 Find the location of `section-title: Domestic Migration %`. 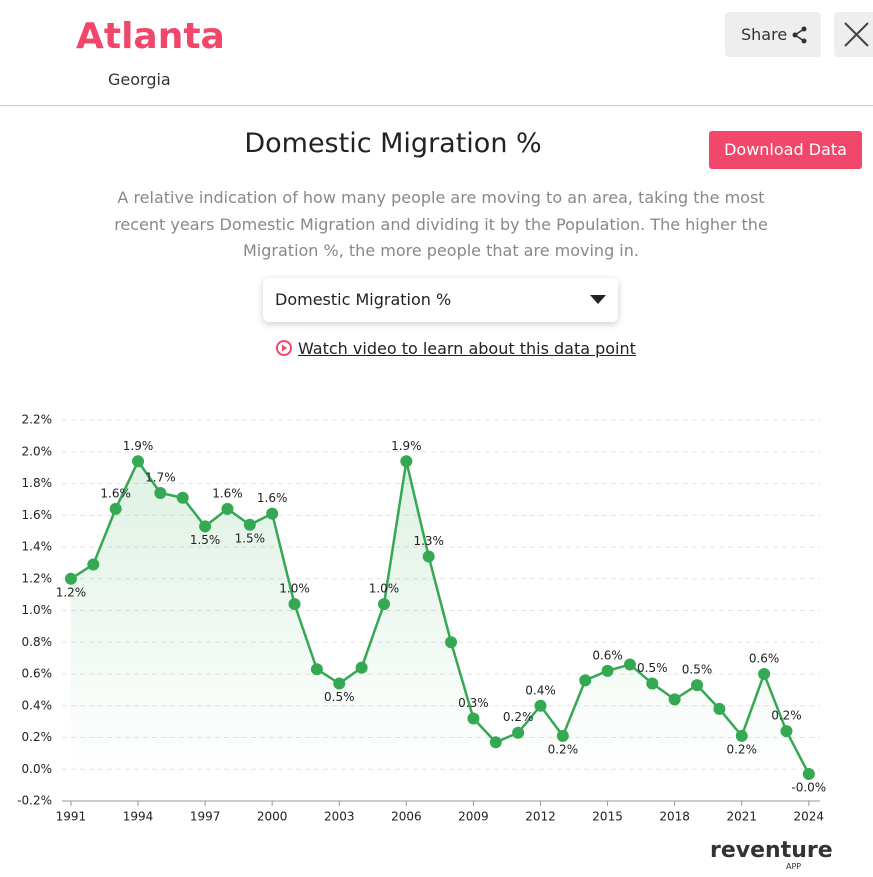

section-title: Domestic Migration % is located at coordinates (393, 143).